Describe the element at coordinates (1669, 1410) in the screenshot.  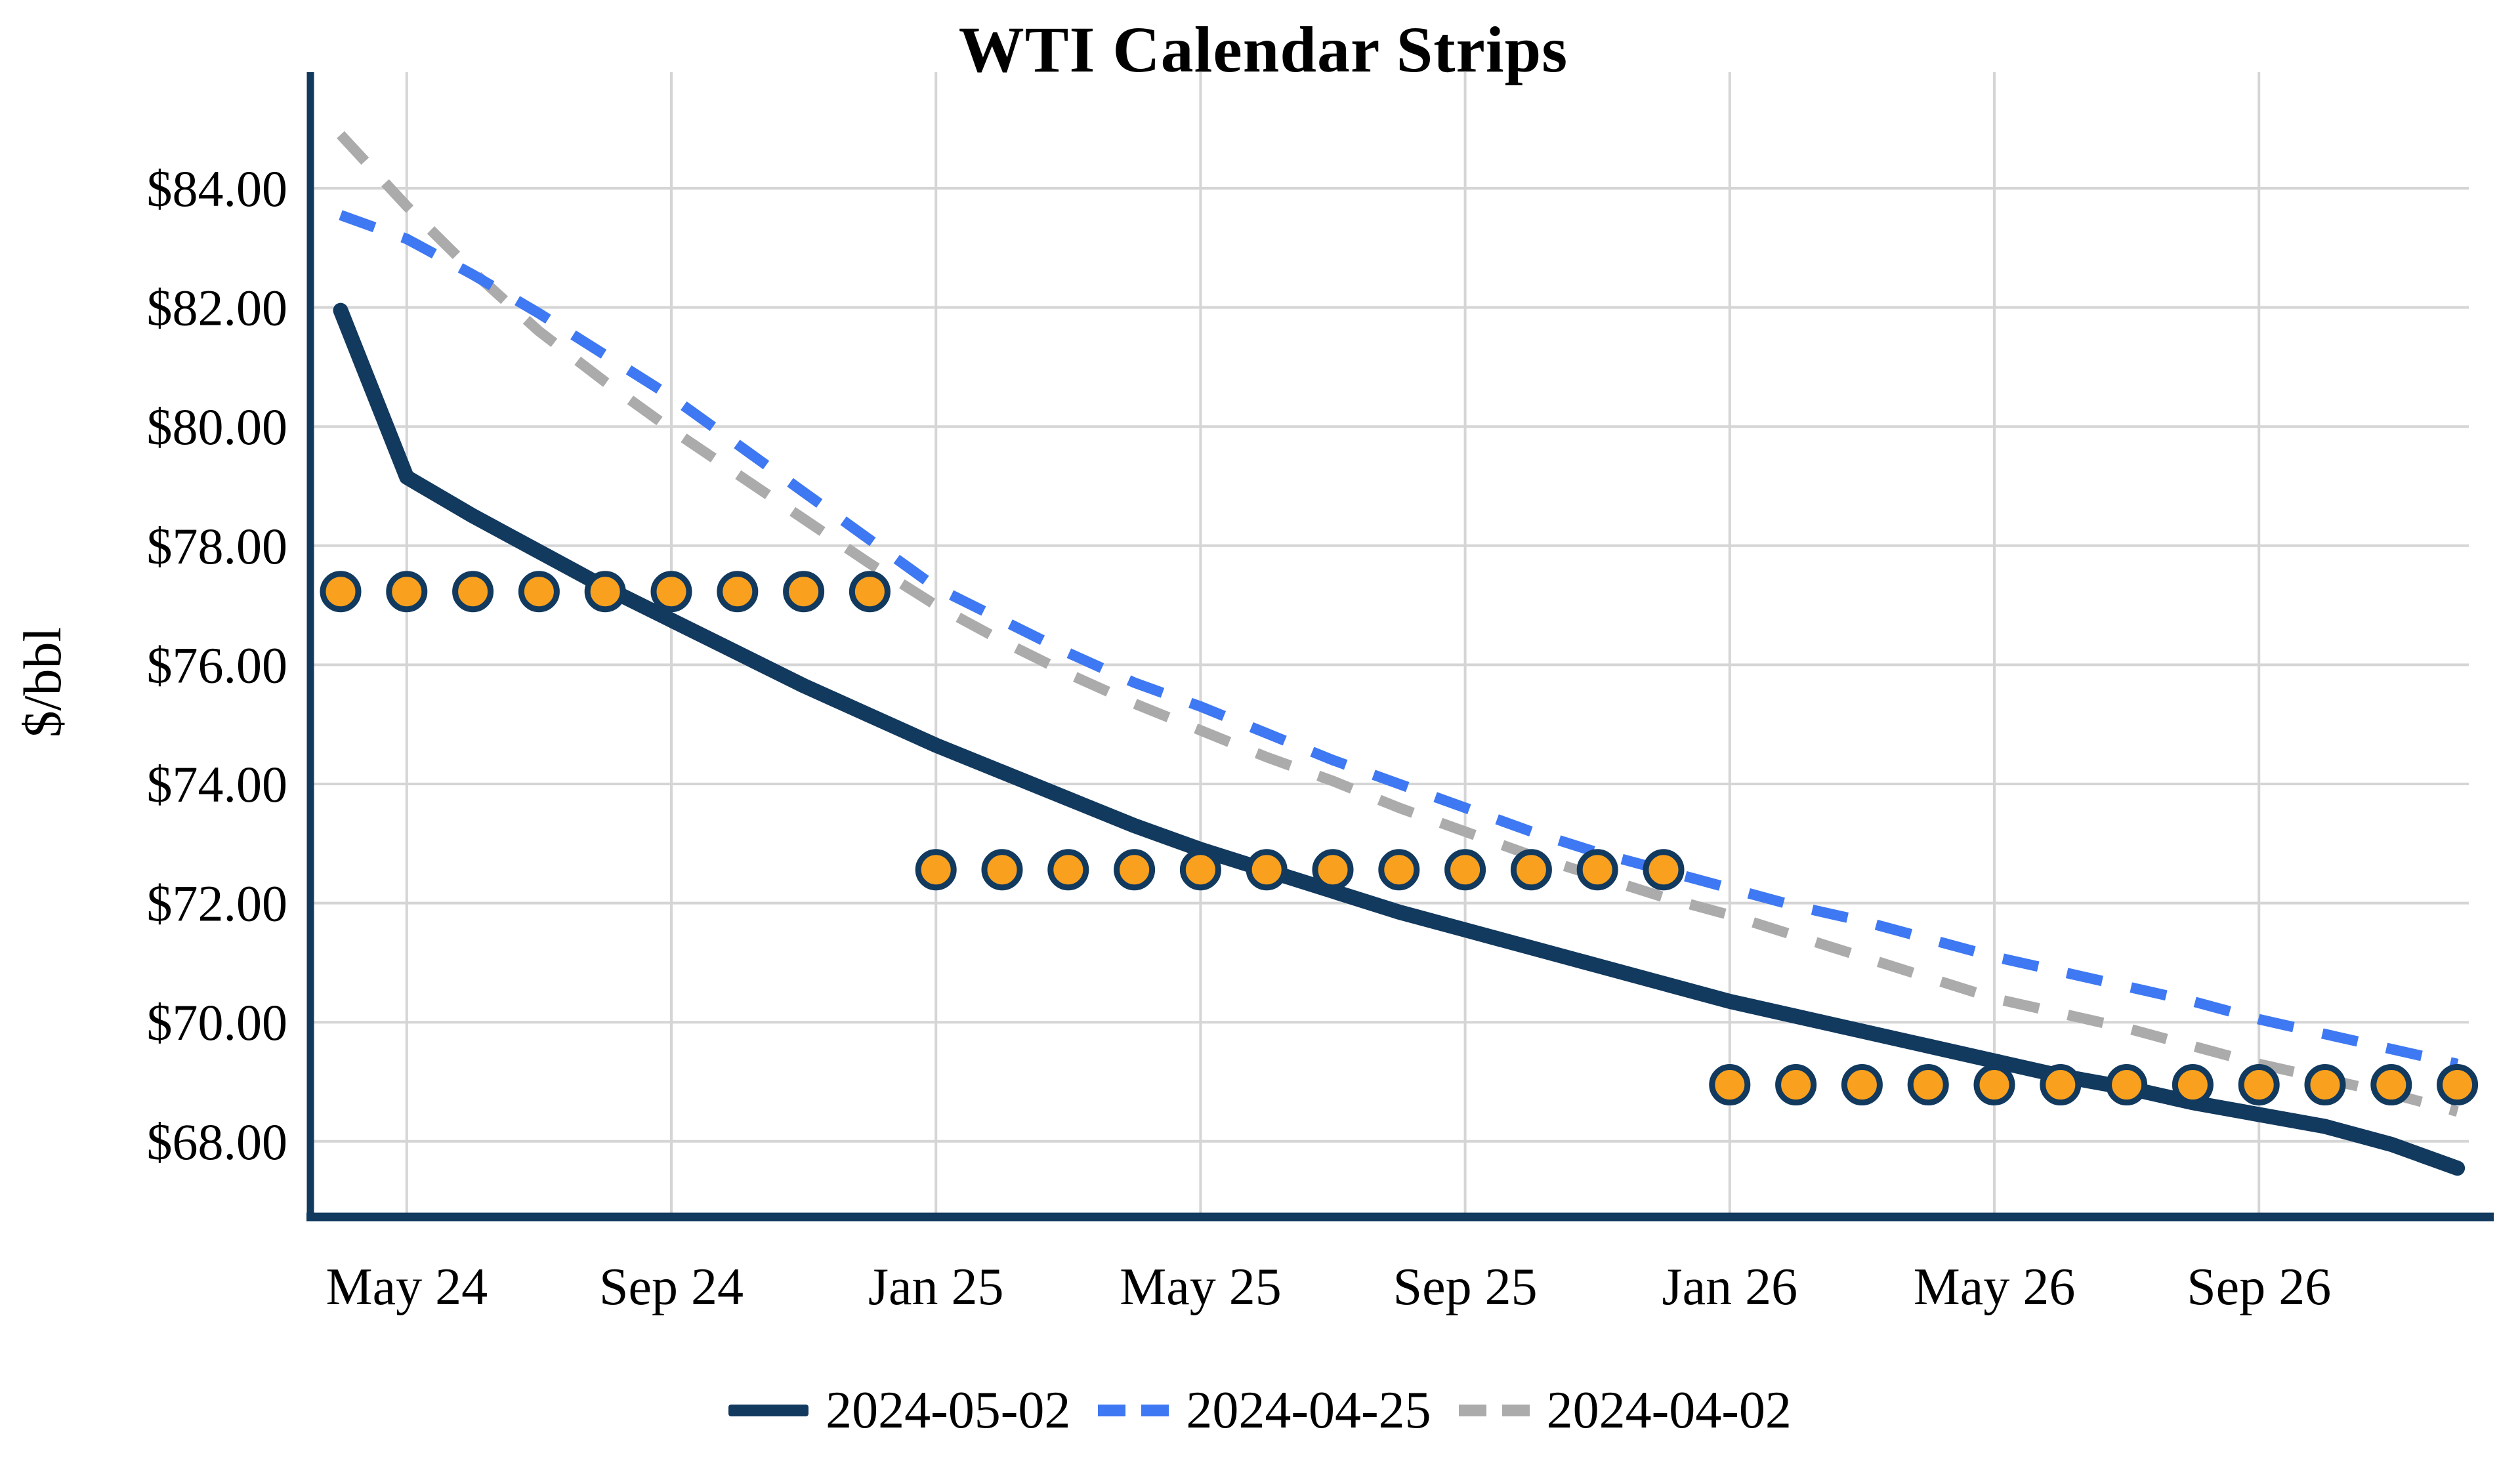
I see `legend-label: 2024-04-02` at that location.